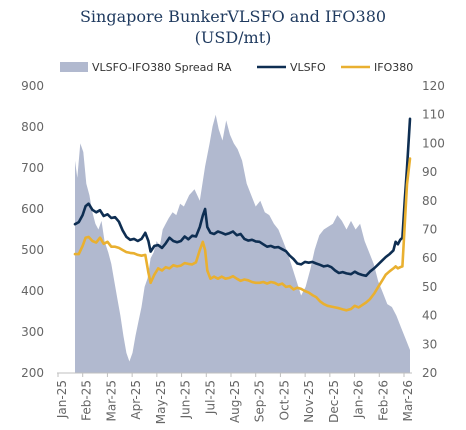  I want to click on y-left-tick-label: 500, so click(32, 250).